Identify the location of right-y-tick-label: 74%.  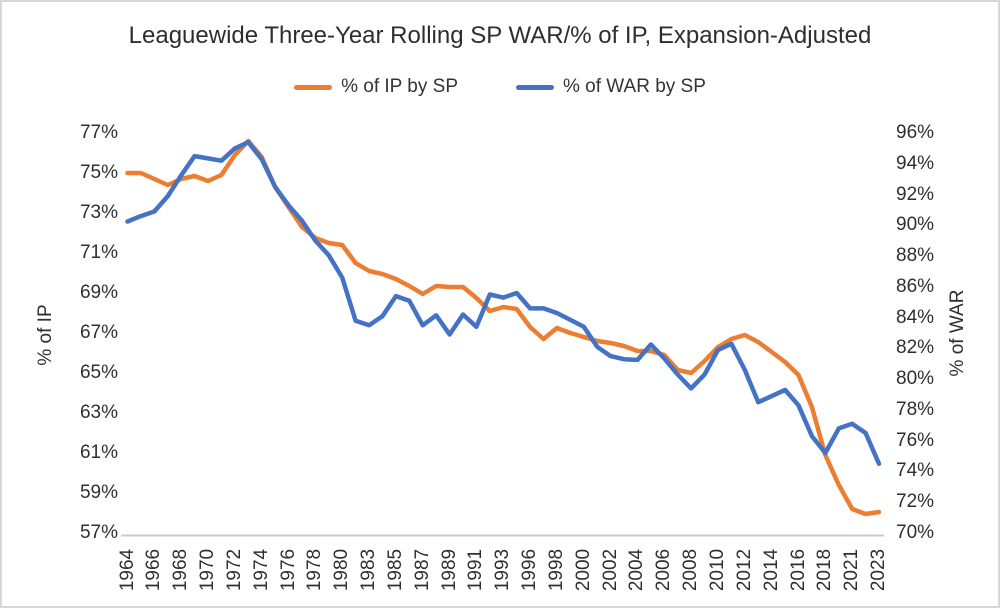
(915, 471).